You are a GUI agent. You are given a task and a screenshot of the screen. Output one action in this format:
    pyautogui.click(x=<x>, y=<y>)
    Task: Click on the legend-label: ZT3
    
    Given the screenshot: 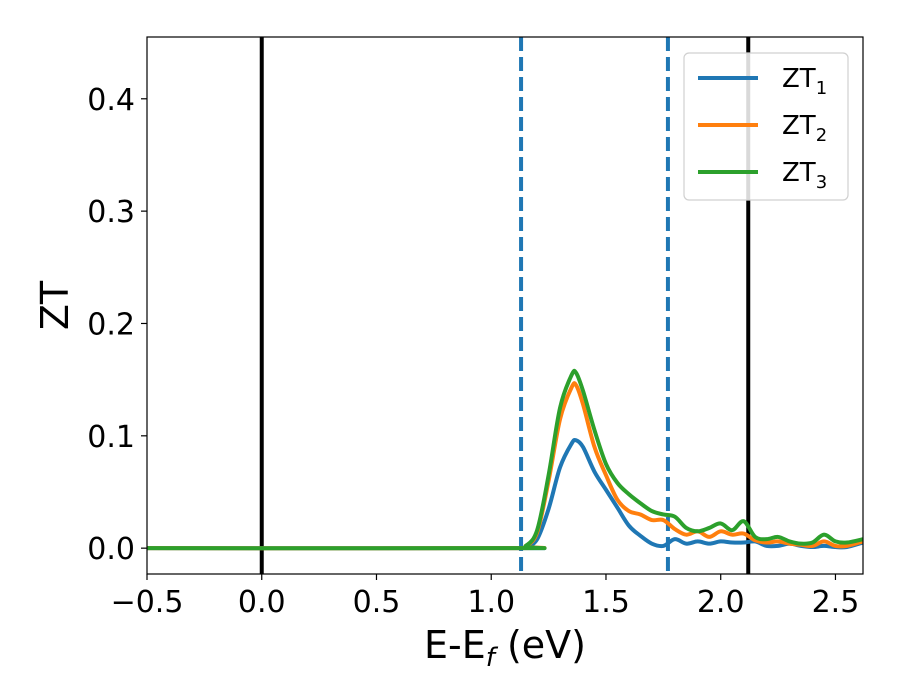 What is the action you would take?
    pyautogui.click(x=804, y=175)
    